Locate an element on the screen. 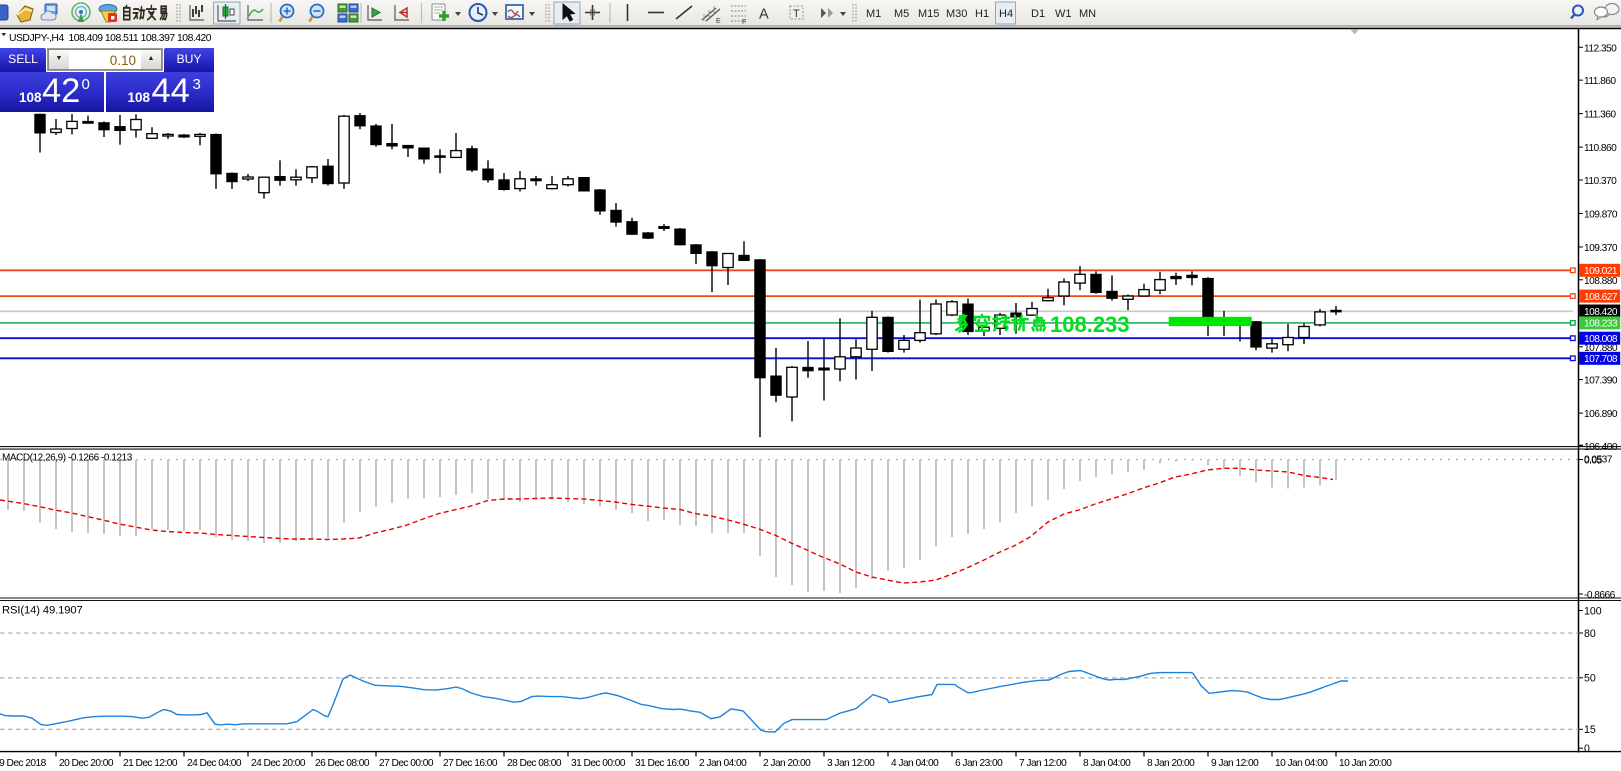 The width and height of the screenshot is (1621, 771). svg-text: M1 is located at coordinates (873, 14).